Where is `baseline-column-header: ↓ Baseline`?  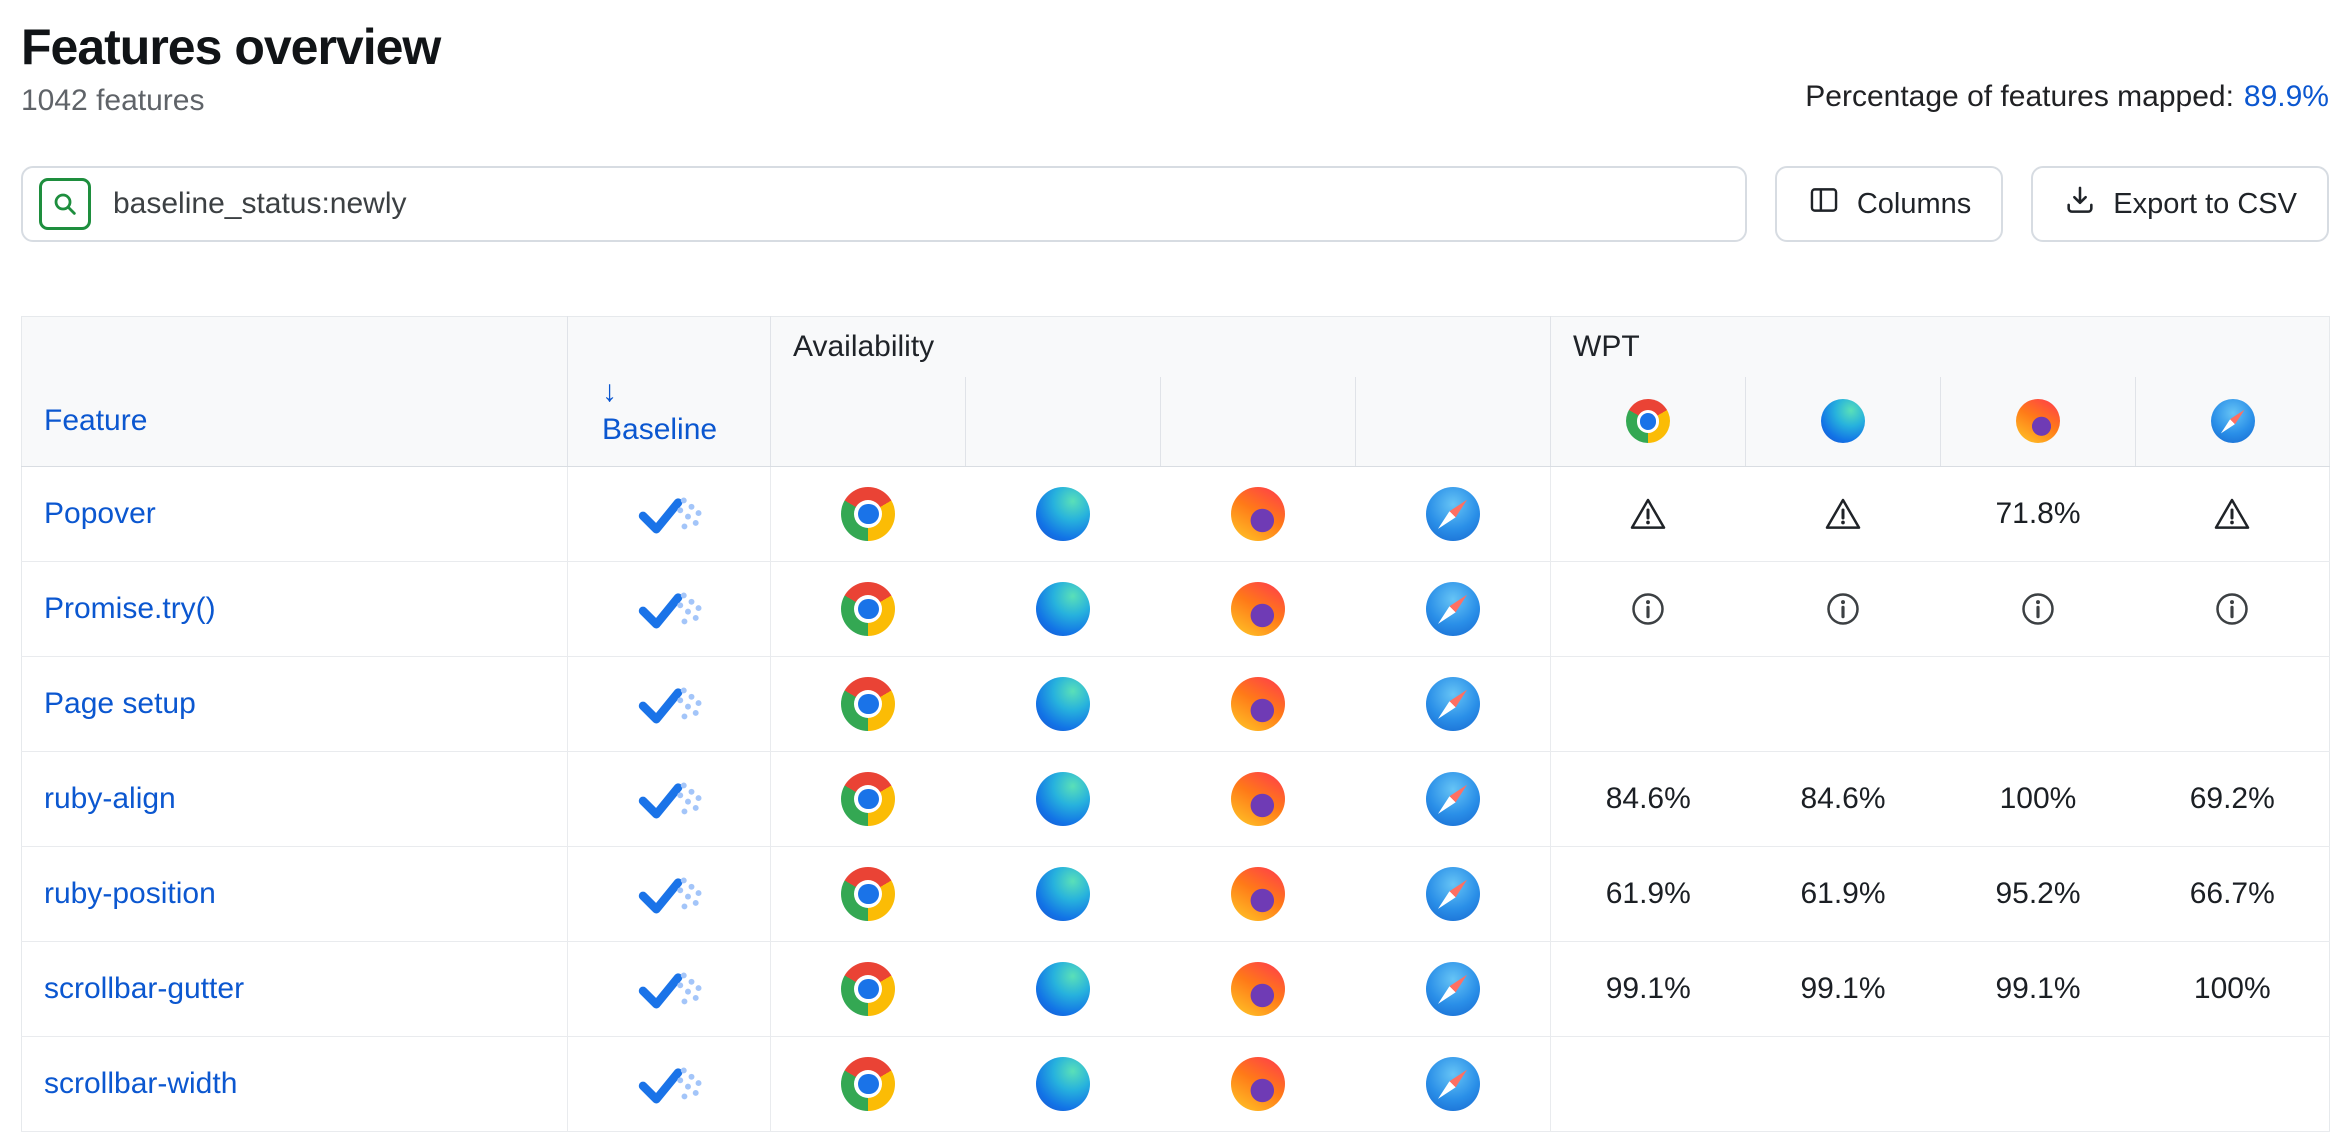
baseline-column-header: ↓ Baseline is located at coordinates (686, 409).